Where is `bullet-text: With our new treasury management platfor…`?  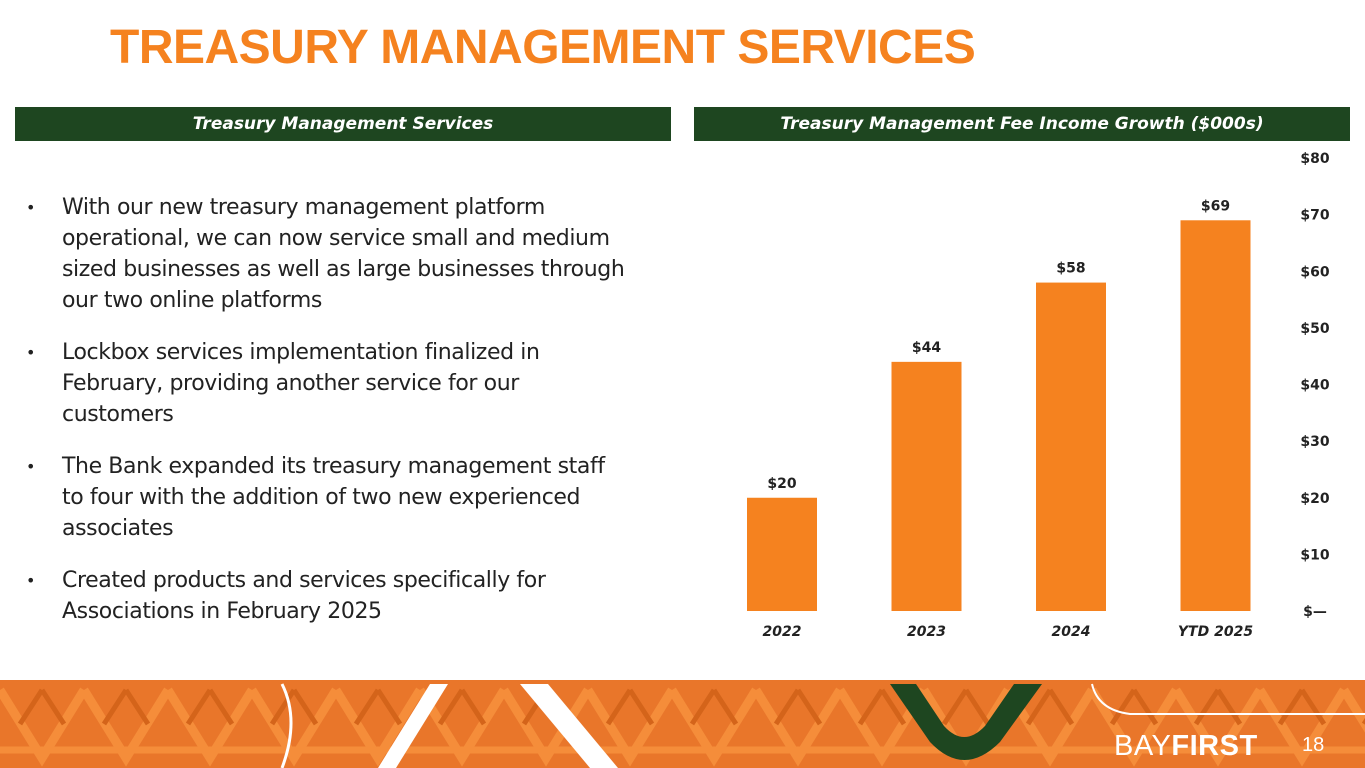
bullet-text: With our new treasury management platfor… is located at coordinates (343, 254).